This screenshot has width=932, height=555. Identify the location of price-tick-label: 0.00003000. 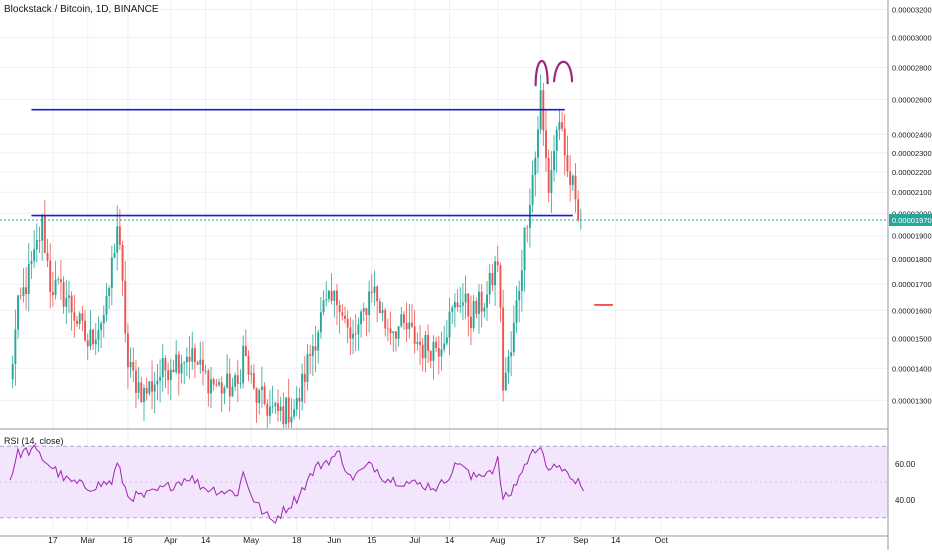
(912, 37).